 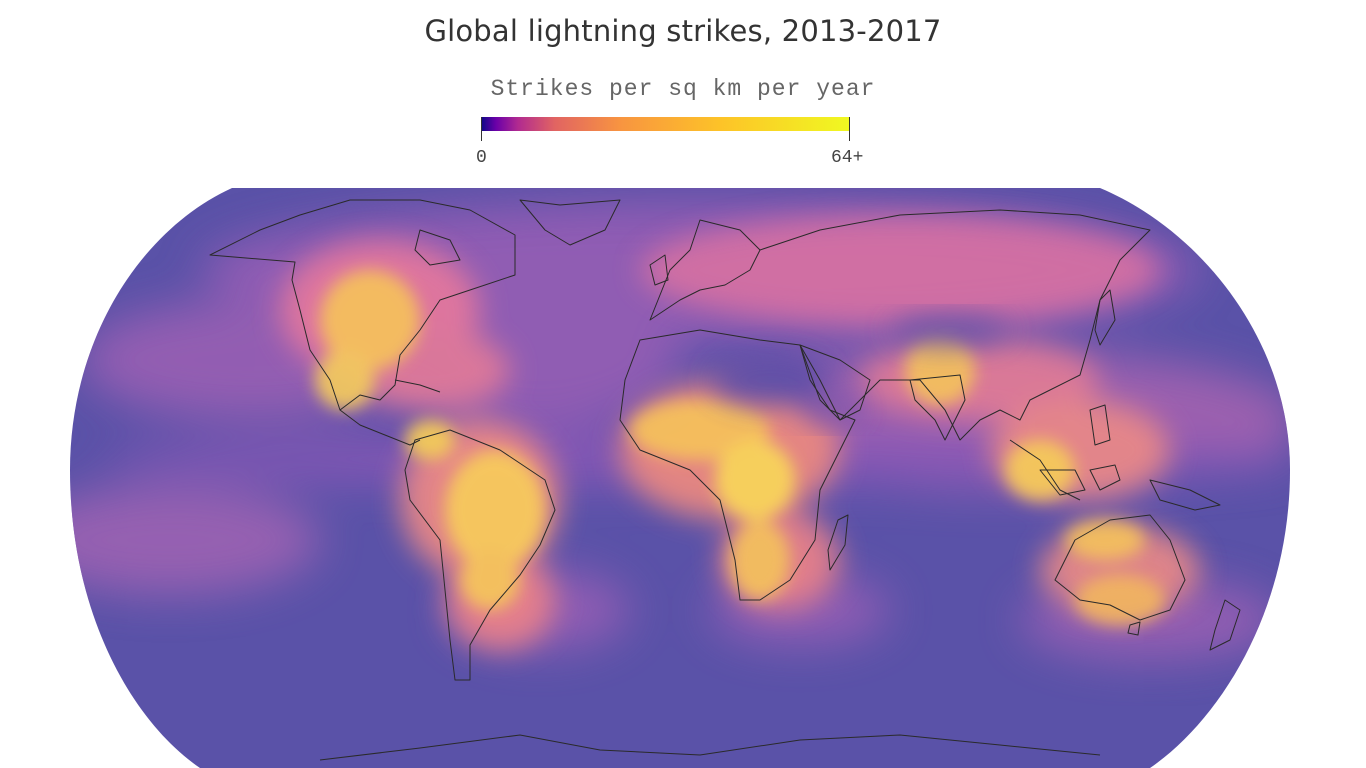 I want to click on legend-tick-min, so click(x=481, y=129).